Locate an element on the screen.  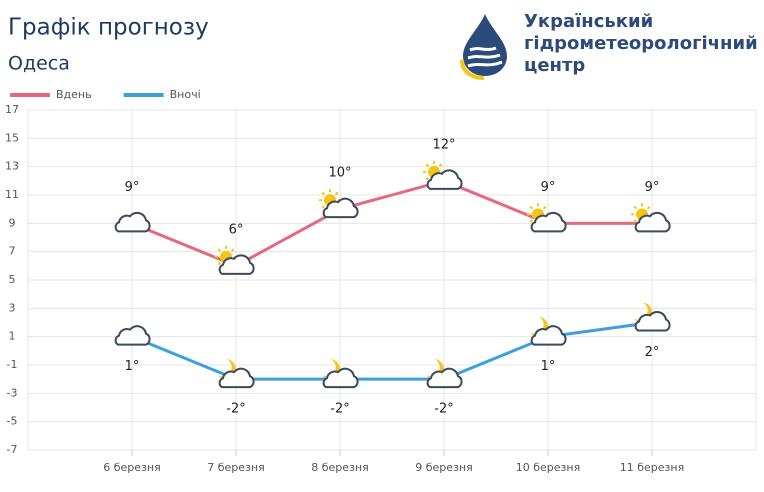
x-tick-label: 11 березня is located at coordinates (652, 467).